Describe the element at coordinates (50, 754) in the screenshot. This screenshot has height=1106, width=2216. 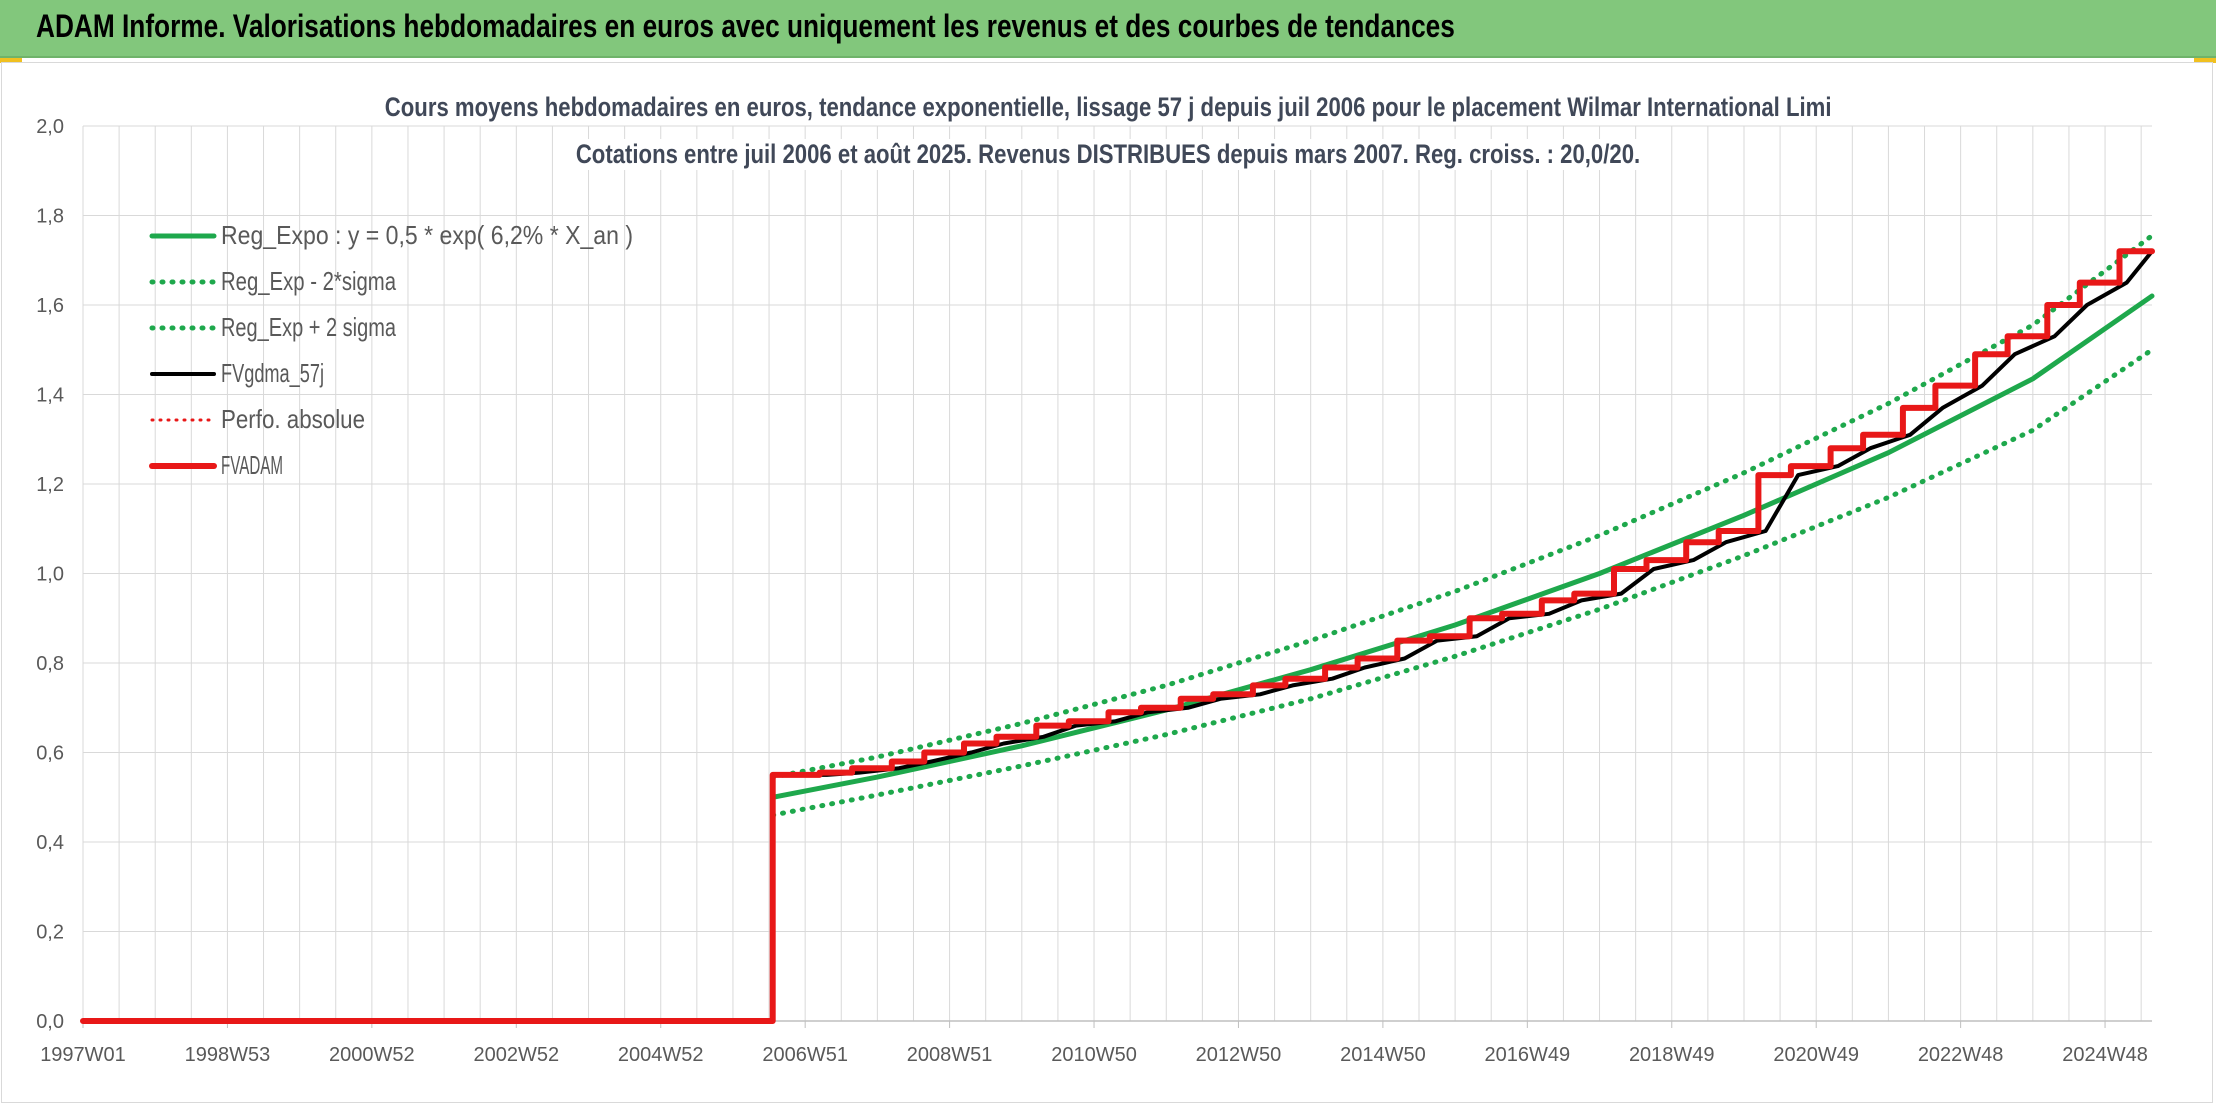
I see `y-tick-label: 0,6` at that location.